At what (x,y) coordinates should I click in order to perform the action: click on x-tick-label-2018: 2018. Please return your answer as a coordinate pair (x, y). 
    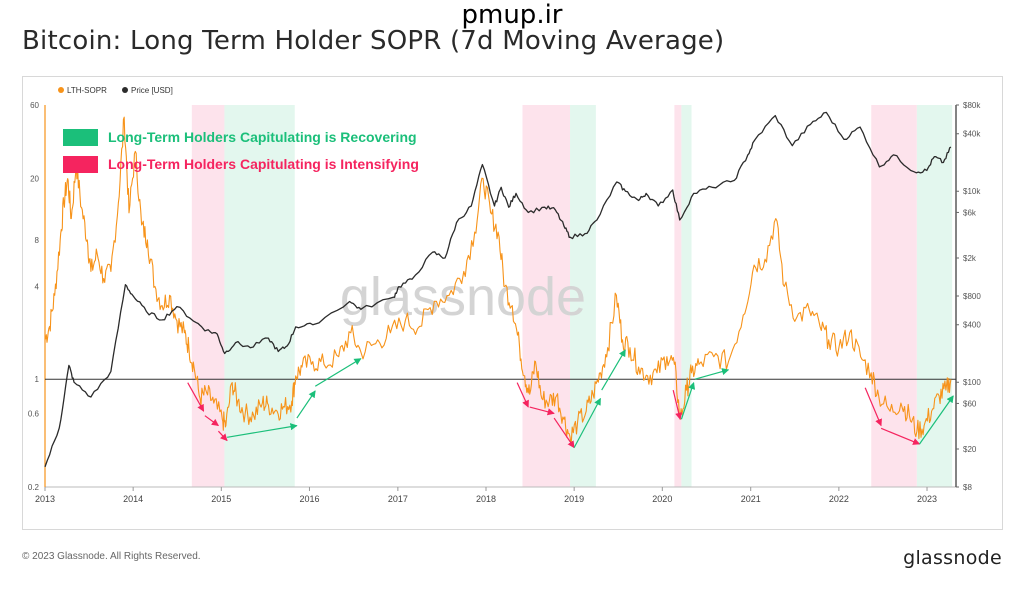
    Looking at the image, I should click on (486, 499).